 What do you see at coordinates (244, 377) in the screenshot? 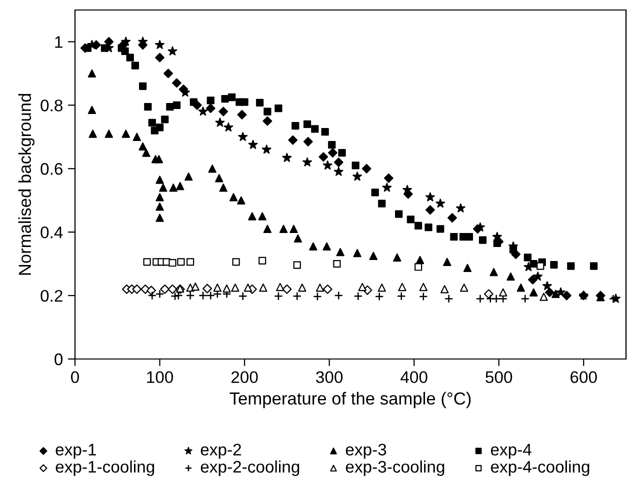
I see `x-tick-label: 200` at bounding box center [244, 377].